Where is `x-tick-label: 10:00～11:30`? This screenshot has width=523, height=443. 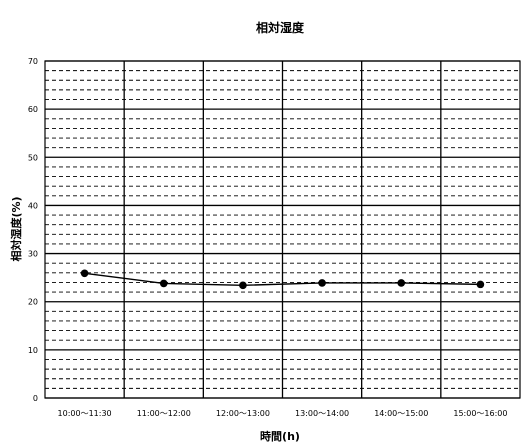
x-tick-label: 10:00～11:30 is located at coordinates (85, 413).